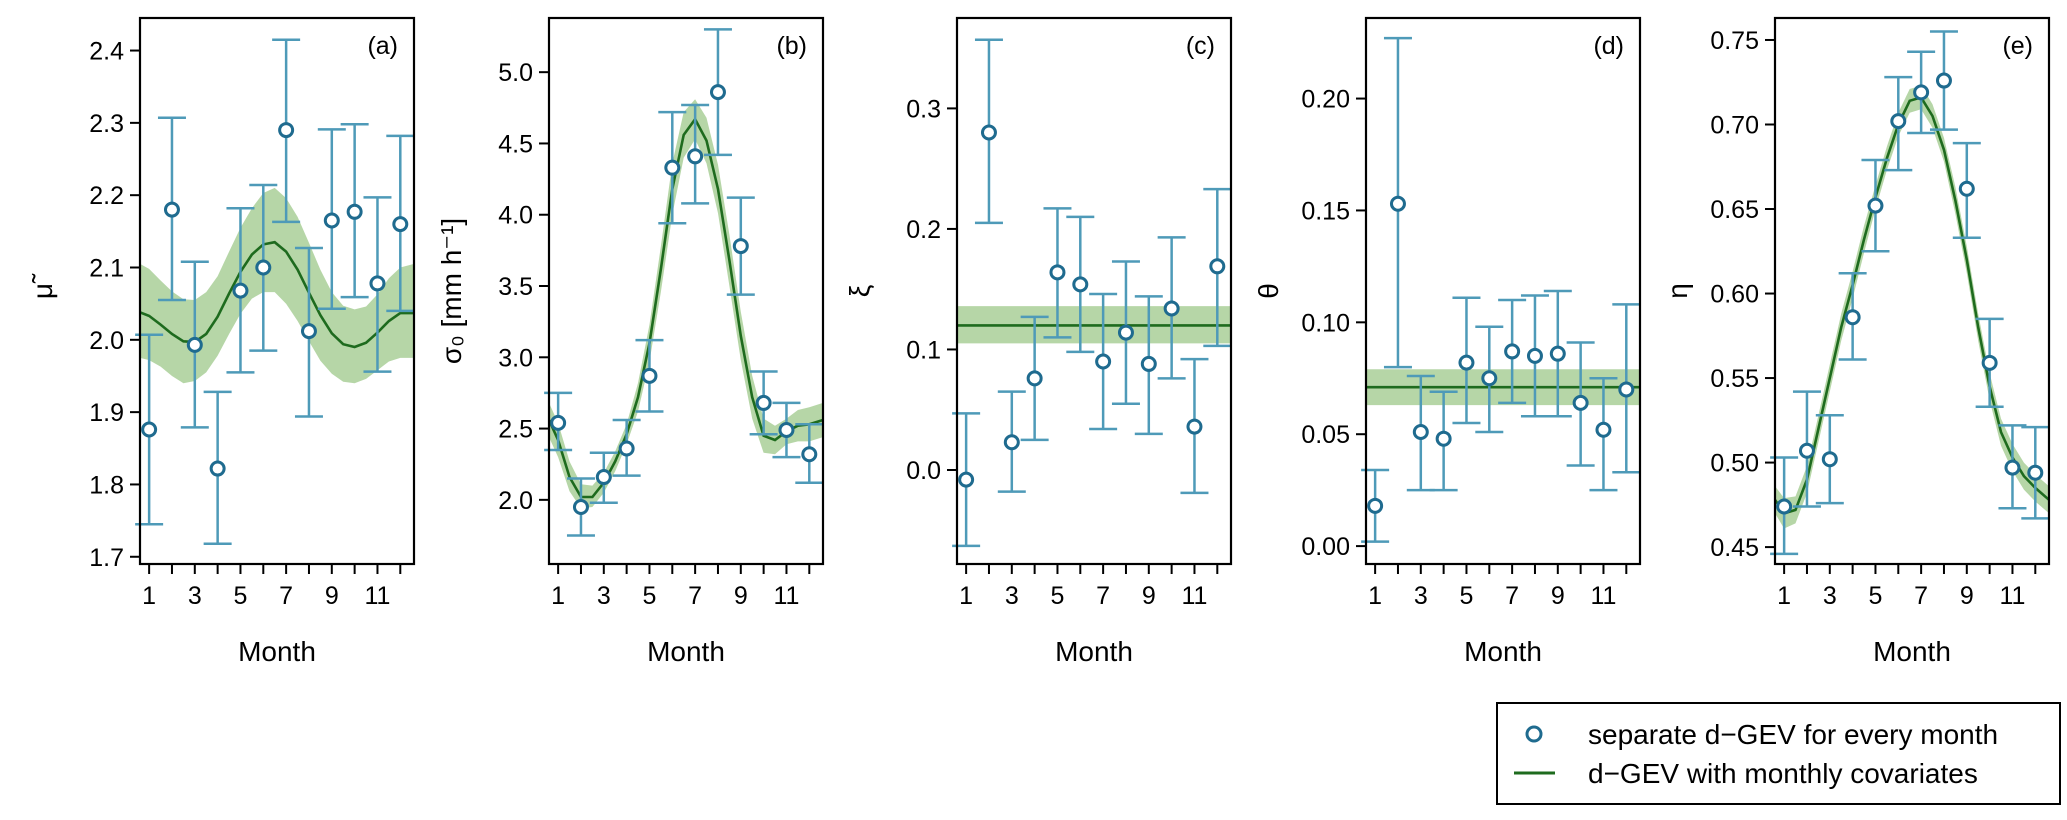 The image size is (2067, 820). What do you see at coordinates (515, 358) in the screenshot?
I see `y-tick-label: 3.0` at bounding box center [515, 358].